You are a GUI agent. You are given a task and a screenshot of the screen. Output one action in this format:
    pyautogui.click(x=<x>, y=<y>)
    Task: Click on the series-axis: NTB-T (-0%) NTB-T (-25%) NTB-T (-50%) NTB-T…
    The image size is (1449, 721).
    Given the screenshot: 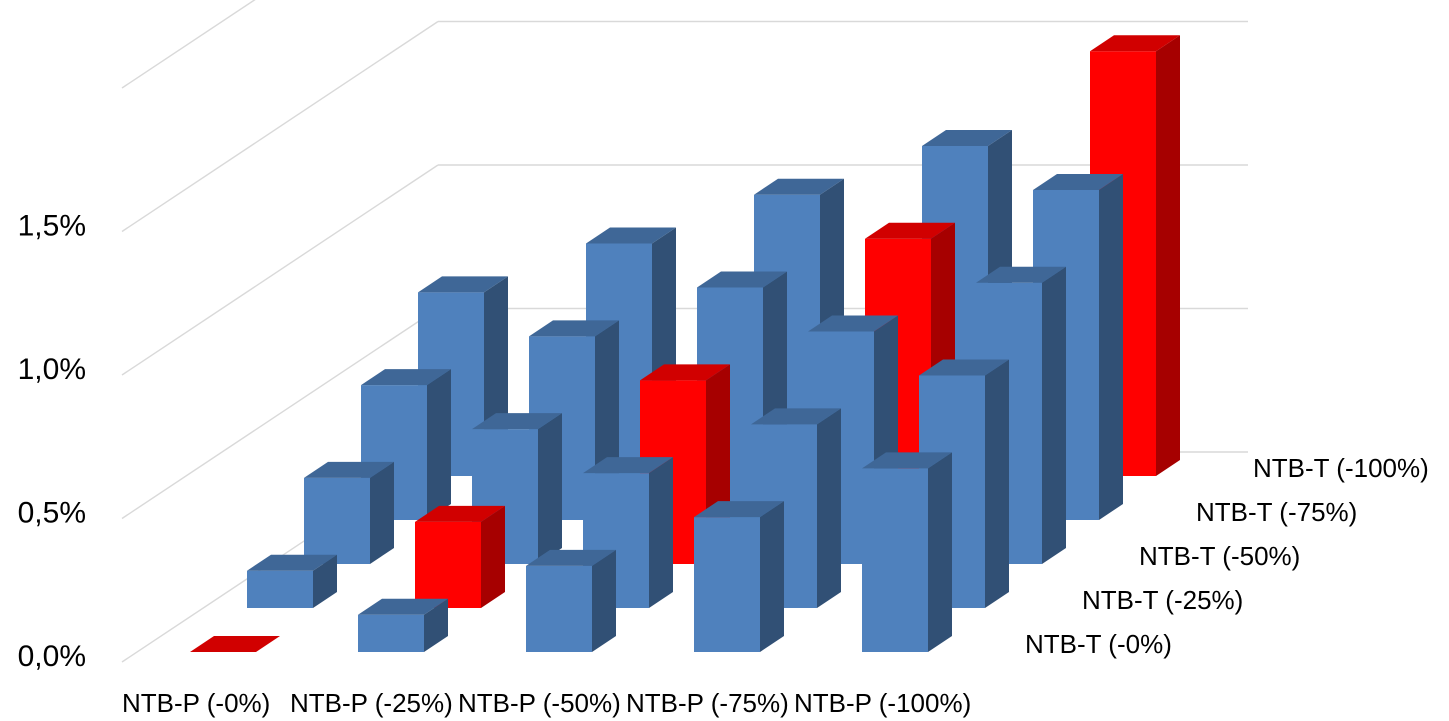 What is the action you would take?
    pyautogui.click(x=1227, y=556)
    